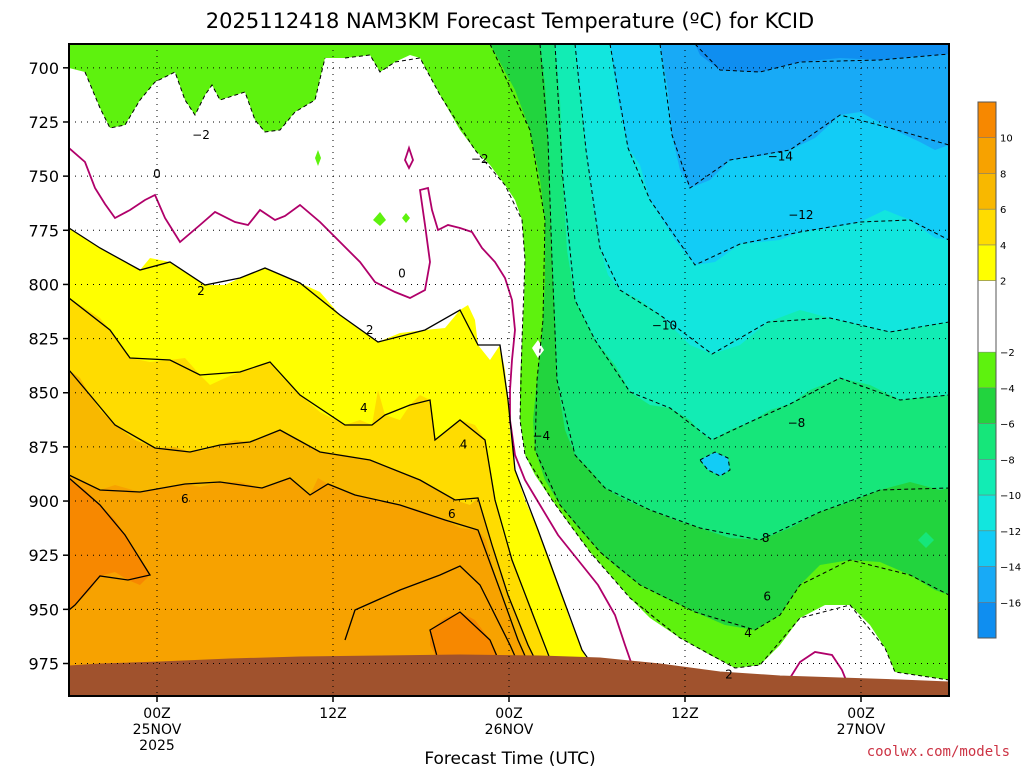 This screenshot has height=768, width=1024. Describe the element at coordinates (43, 68) in the screenshot. I see `y-tick-label: 700` at that location.